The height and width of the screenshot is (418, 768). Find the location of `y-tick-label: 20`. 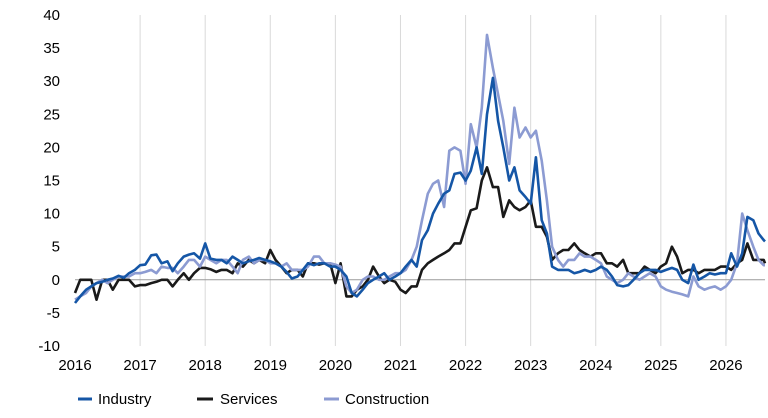

y-tick-label: 20 is located at coordinates (51, 147).